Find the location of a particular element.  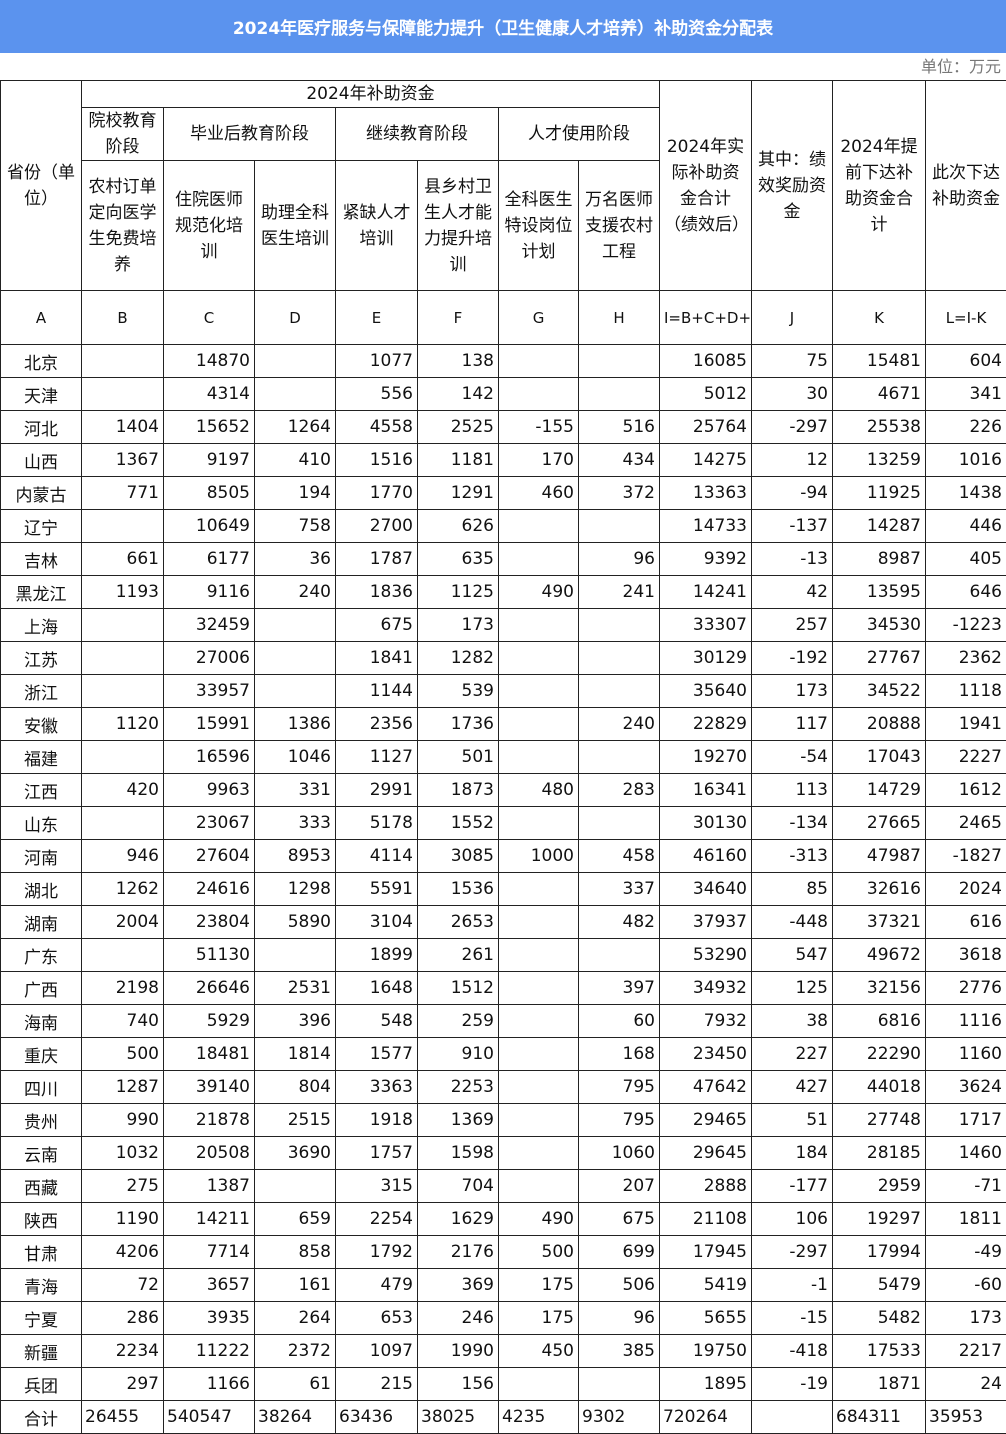

value-cell: 184 is located at coordinates (792, 1153).